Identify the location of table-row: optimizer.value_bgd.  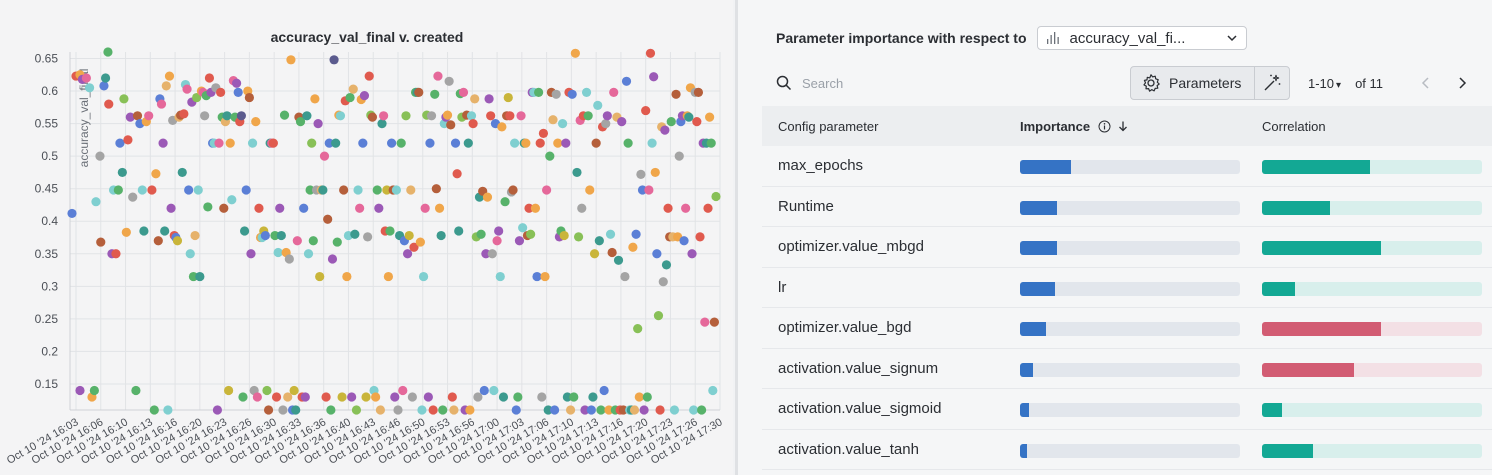
(1127, 328).